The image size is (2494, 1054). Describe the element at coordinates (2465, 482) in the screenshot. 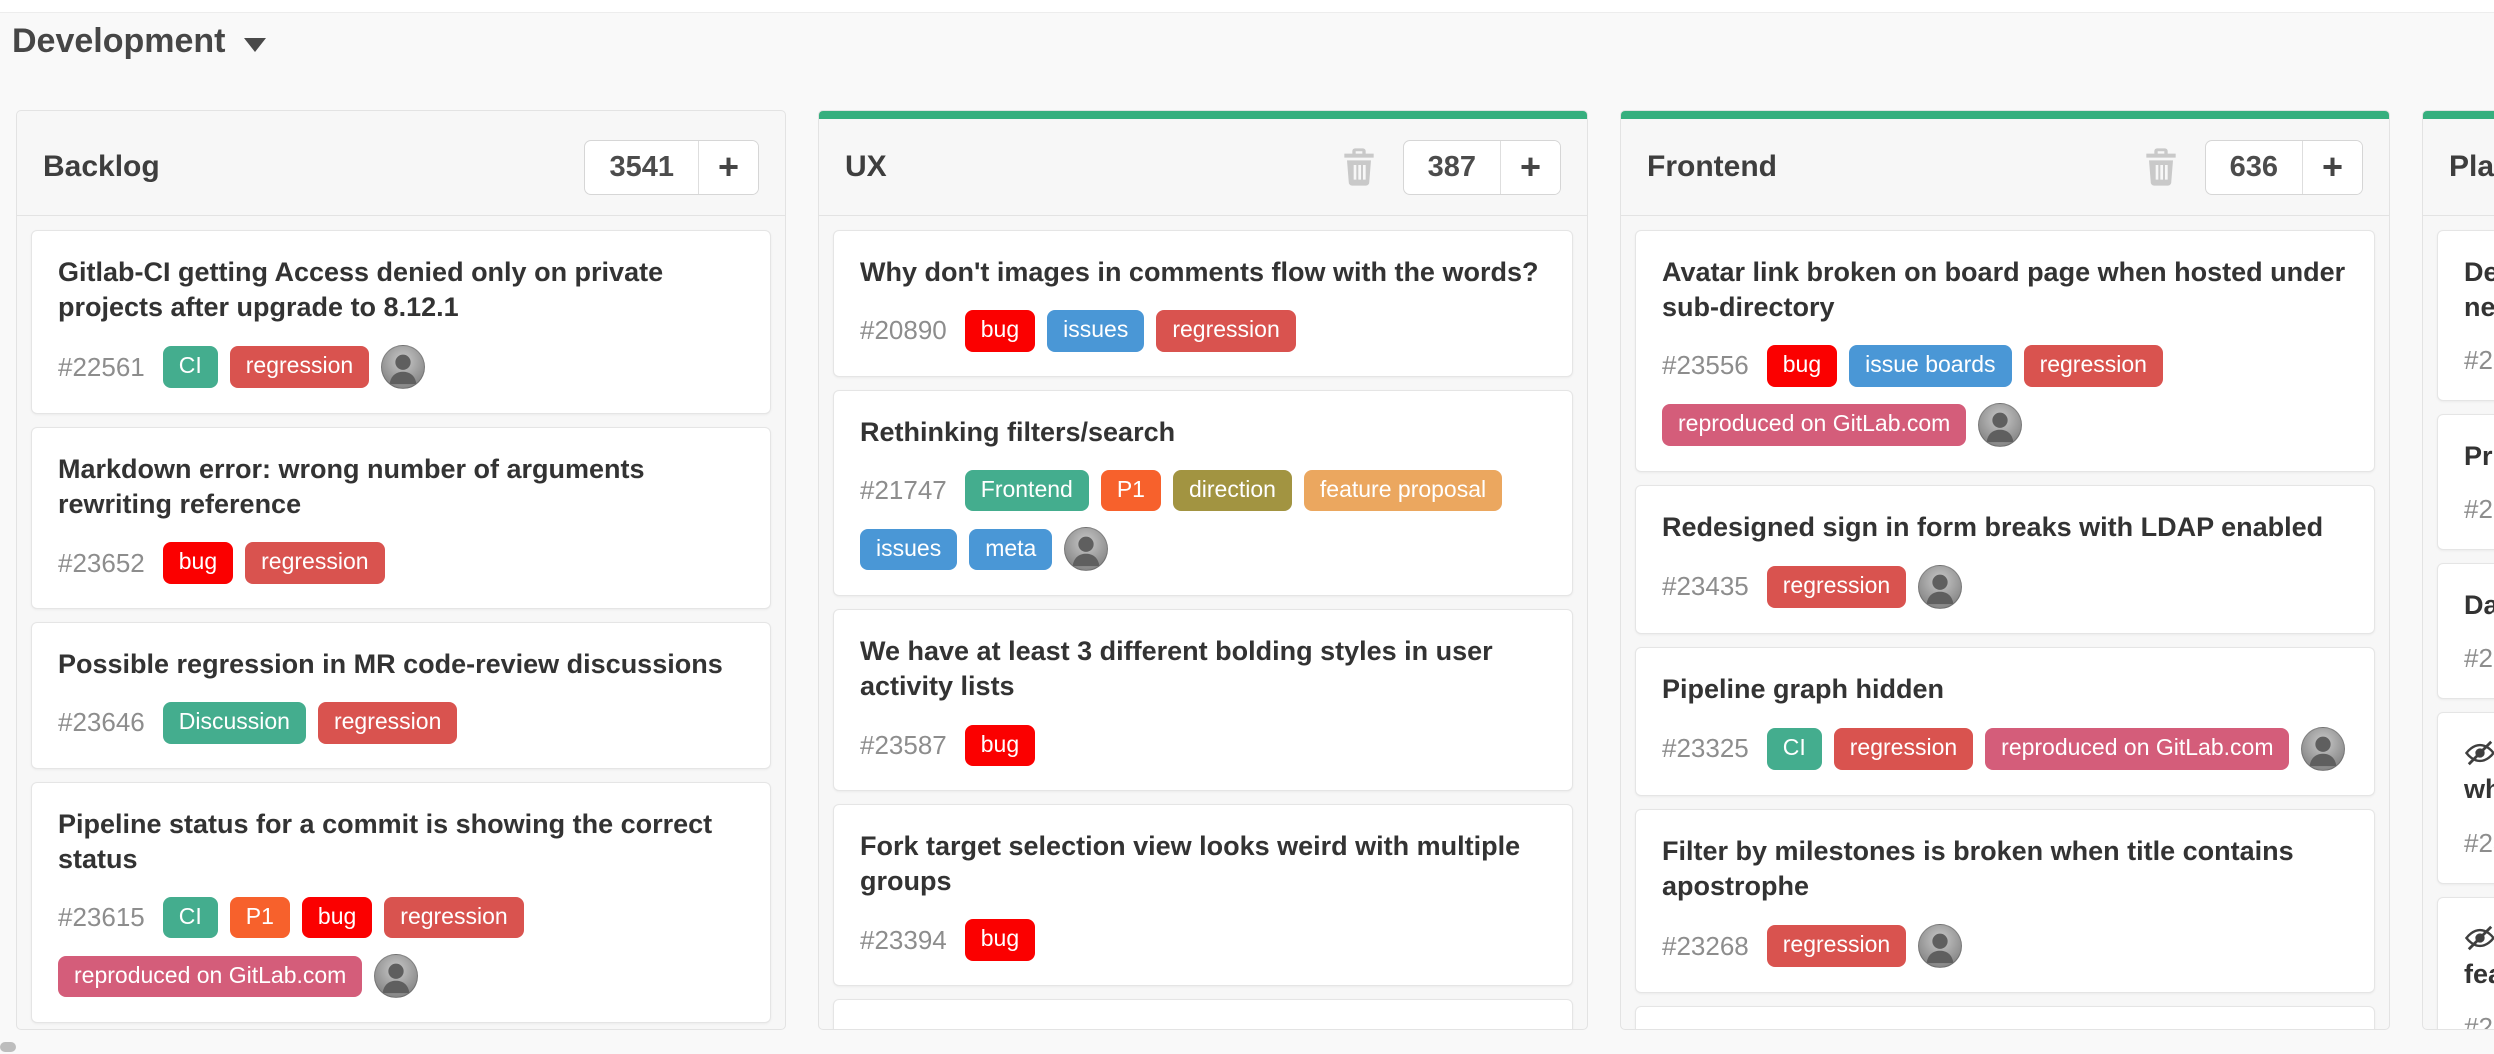

I see `issue-card: Pr #21` at that location.